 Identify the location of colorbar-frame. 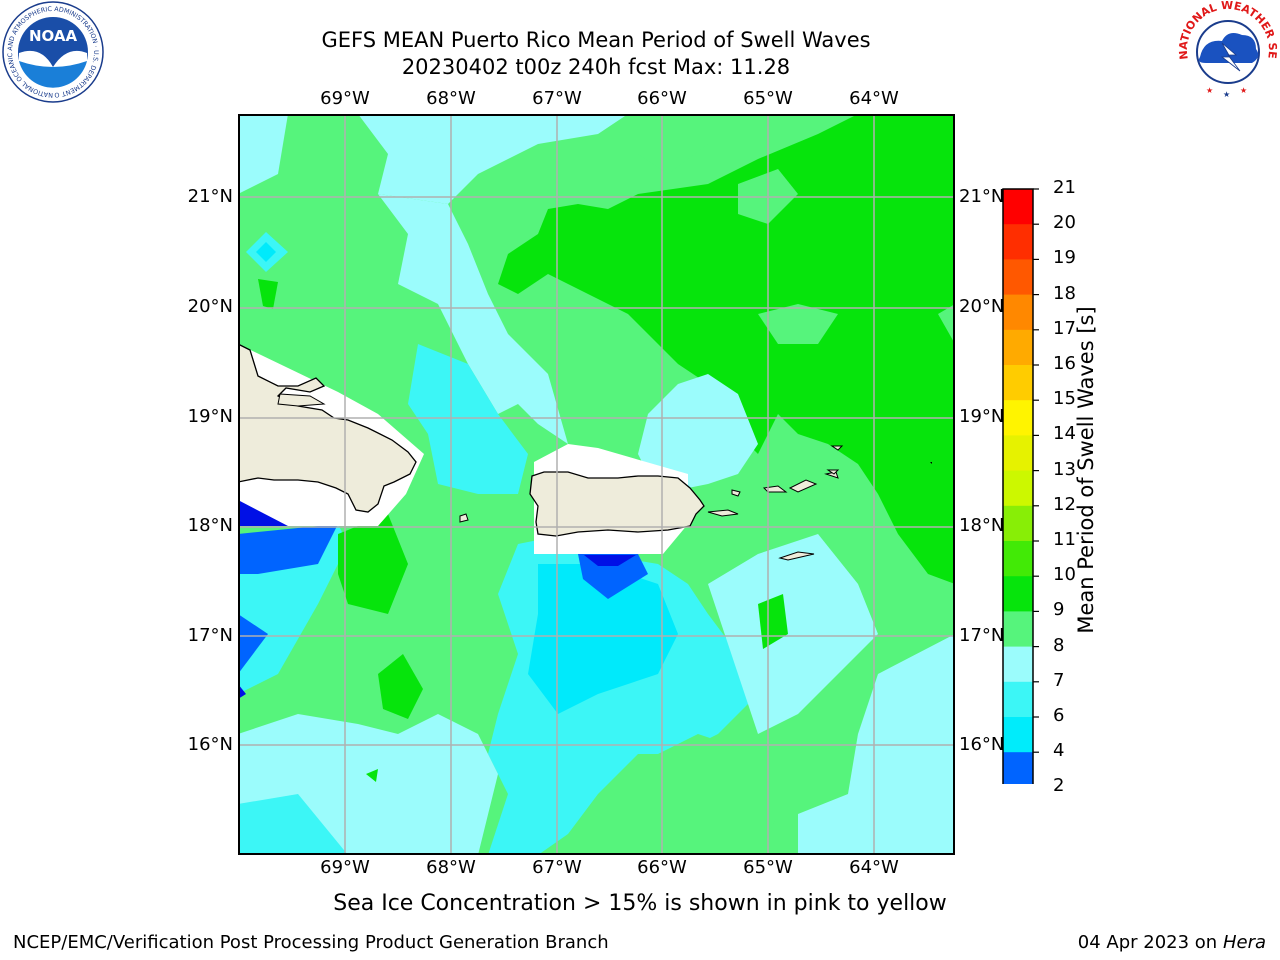
(1018, 486).